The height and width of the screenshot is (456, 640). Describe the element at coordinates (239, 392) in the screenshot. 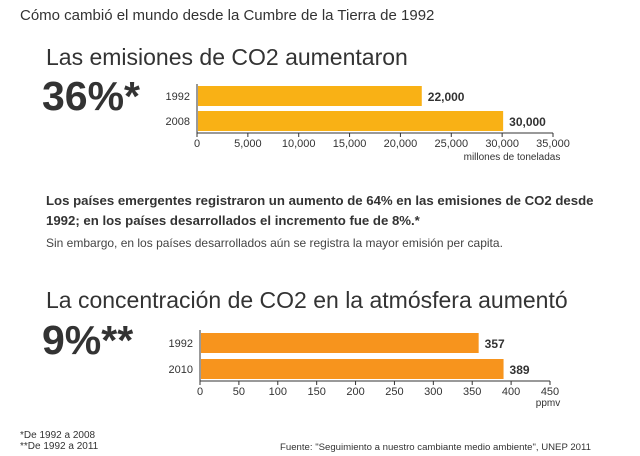

I see `concentration-tick-label: 50` at that location.